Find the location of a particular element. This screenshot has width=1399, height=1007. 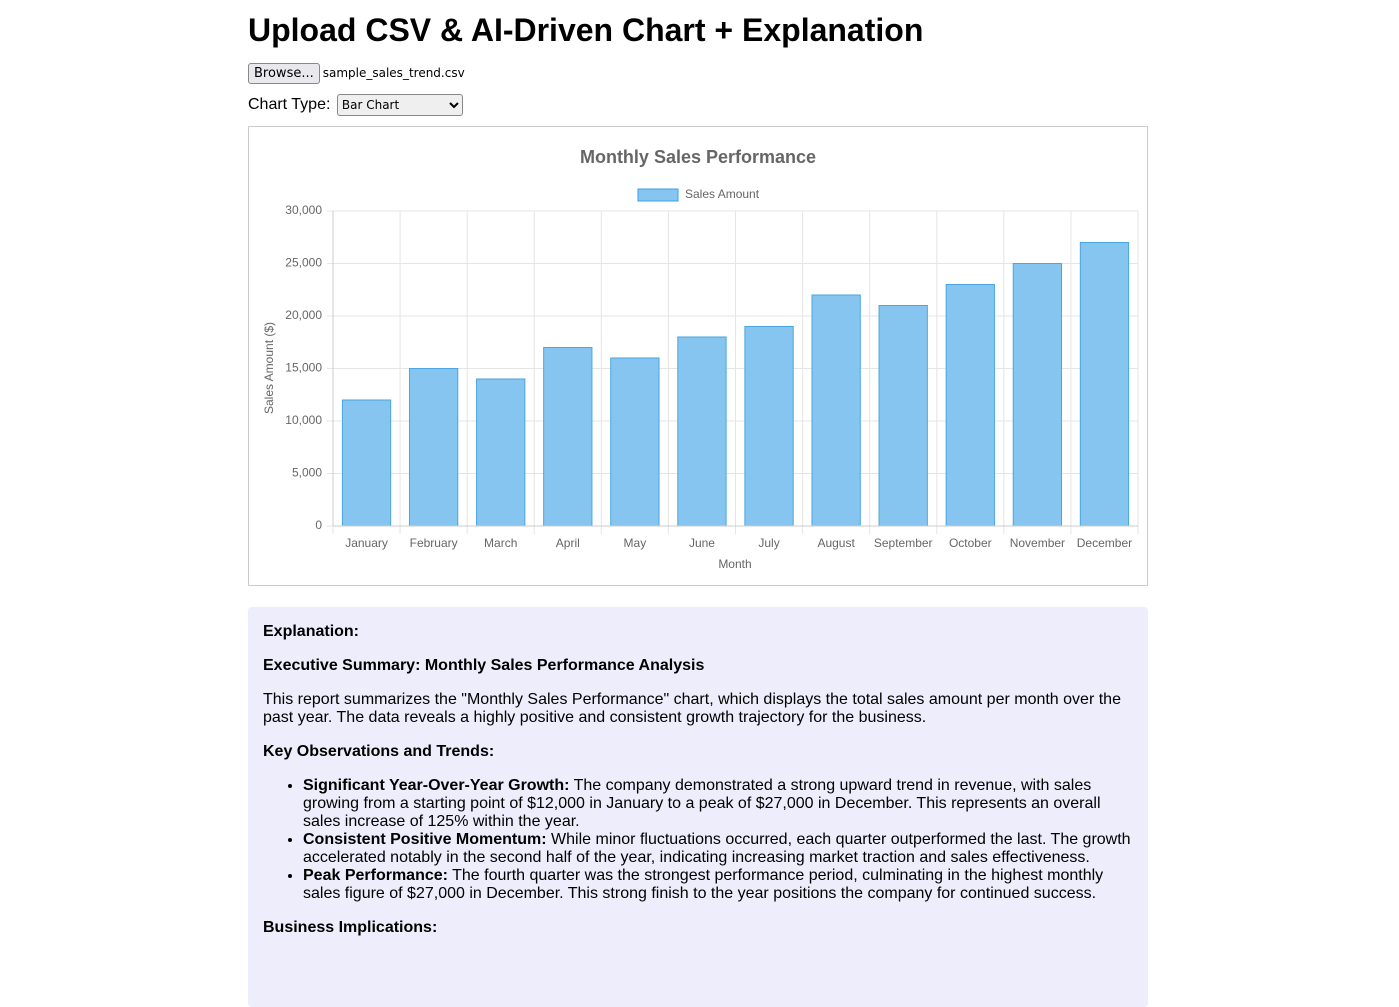

x-tick-label: June is located at coordinates (702, 543).